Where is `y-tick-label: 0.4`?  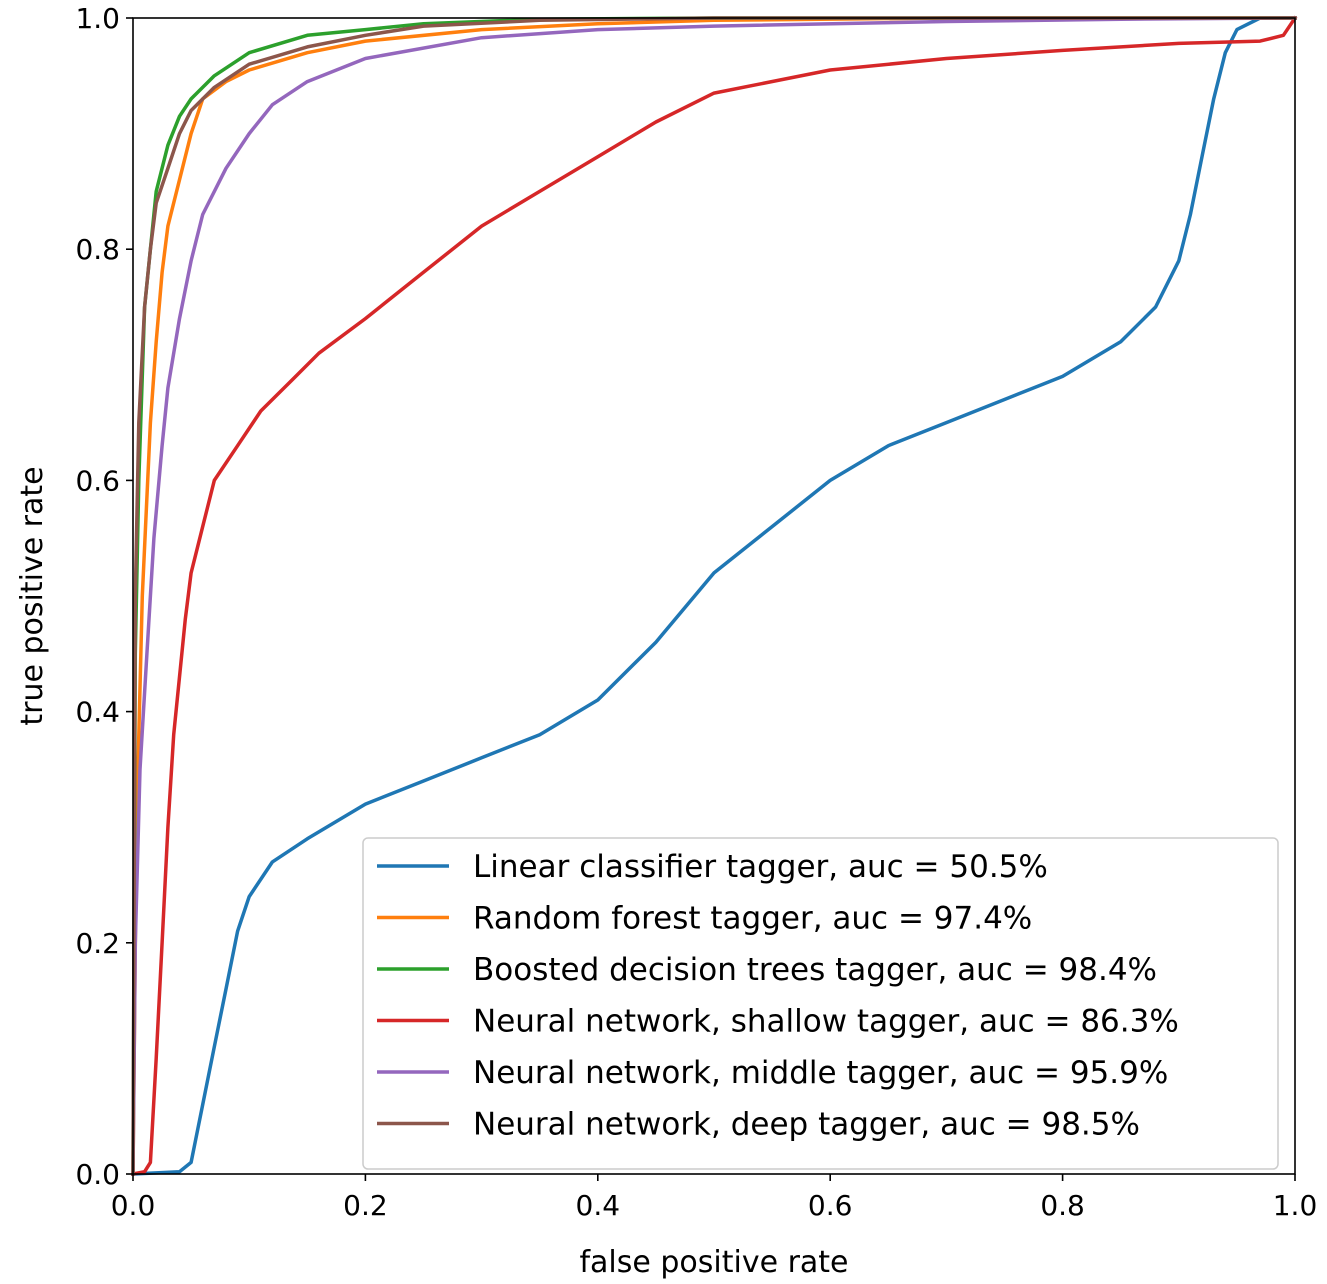 y-tick-label: 0.4 is located at coordinates (97, 712).